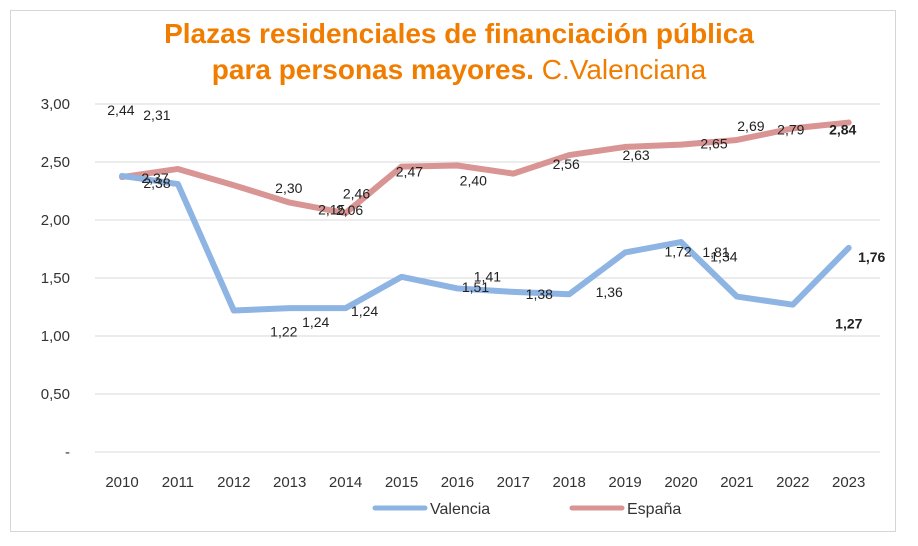  Describe the element at coordinates (55, 104) in the screenshot. I see `y-tick-label: 3,00` at that location.